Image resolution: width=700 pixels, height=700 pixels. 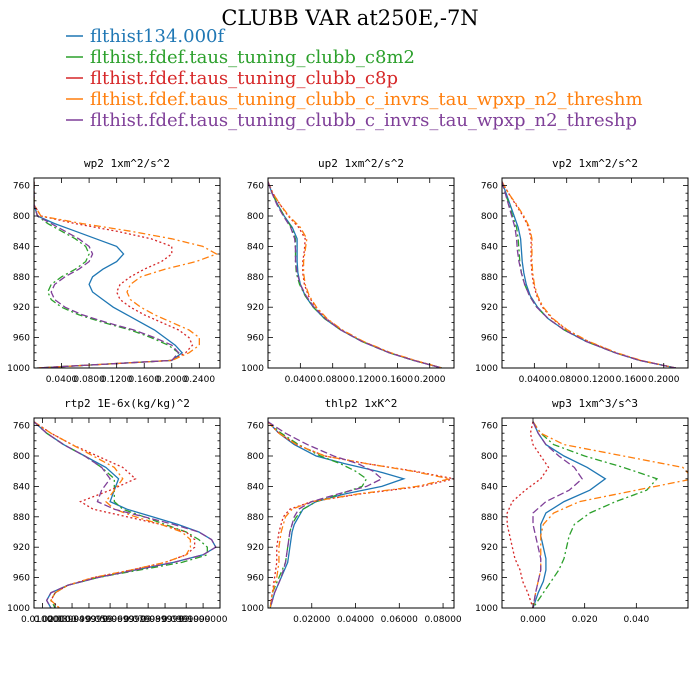 I want to click on panel-title: up2 1xm^2/s^2, so click(x=361, y=163).